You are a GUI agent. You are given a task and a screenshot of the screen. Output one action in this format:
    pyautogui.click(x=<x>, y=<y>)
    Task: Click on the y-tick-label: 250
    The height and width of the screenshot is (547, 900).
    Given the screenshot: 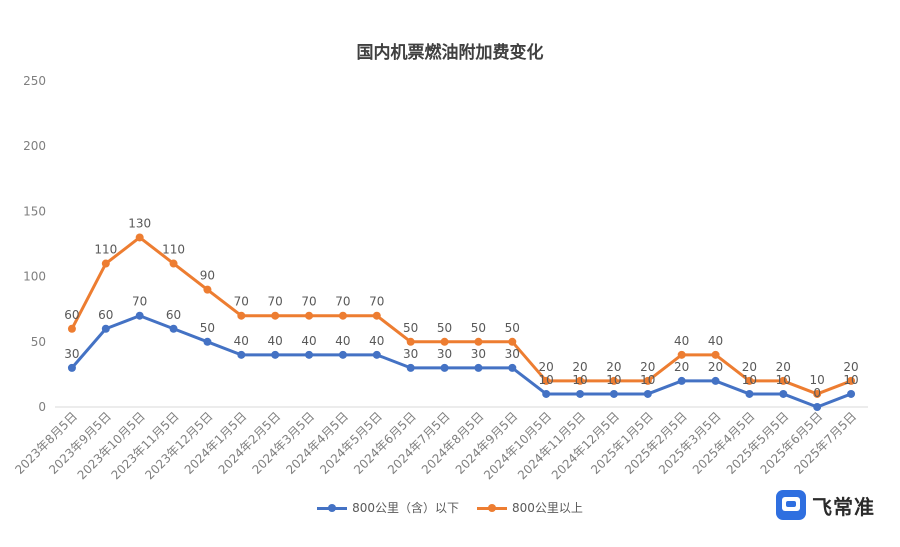 What is the action you would take?
    pyautogui.click(x=34, y=81)
    